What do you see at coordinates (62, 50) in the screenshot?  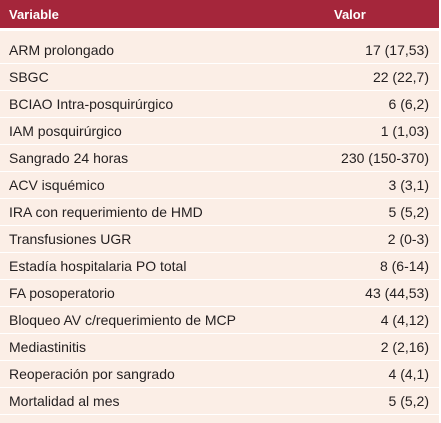 I see `row-variable: ARM prolongado` at bounding box center [62, 50].